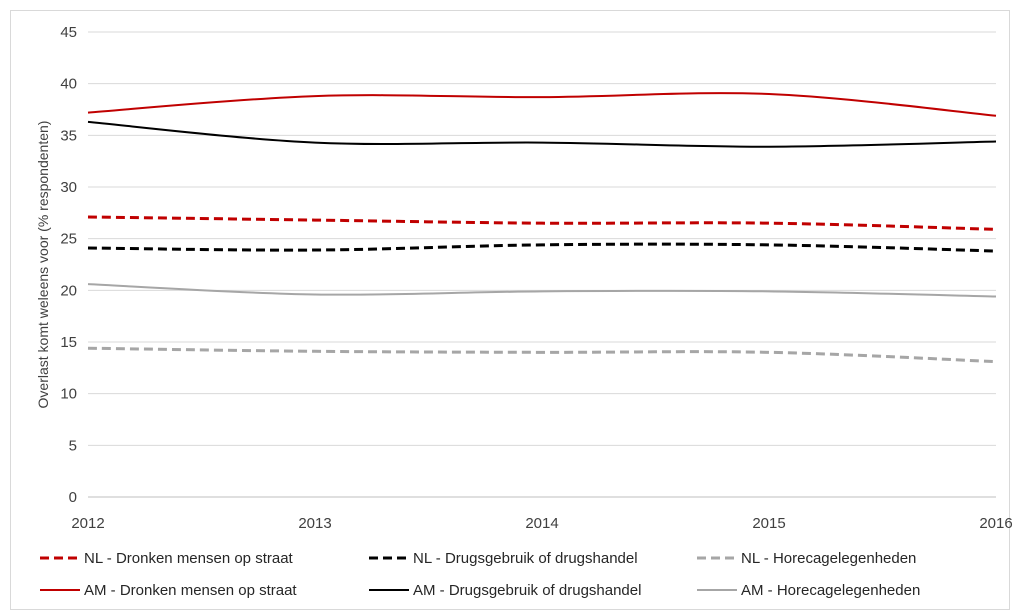 The height and width of the screenshot is (616, 1017). Describe the element at coordinates (68, 135) in the screenshot. I see `y-tick-label: 35` at that location.